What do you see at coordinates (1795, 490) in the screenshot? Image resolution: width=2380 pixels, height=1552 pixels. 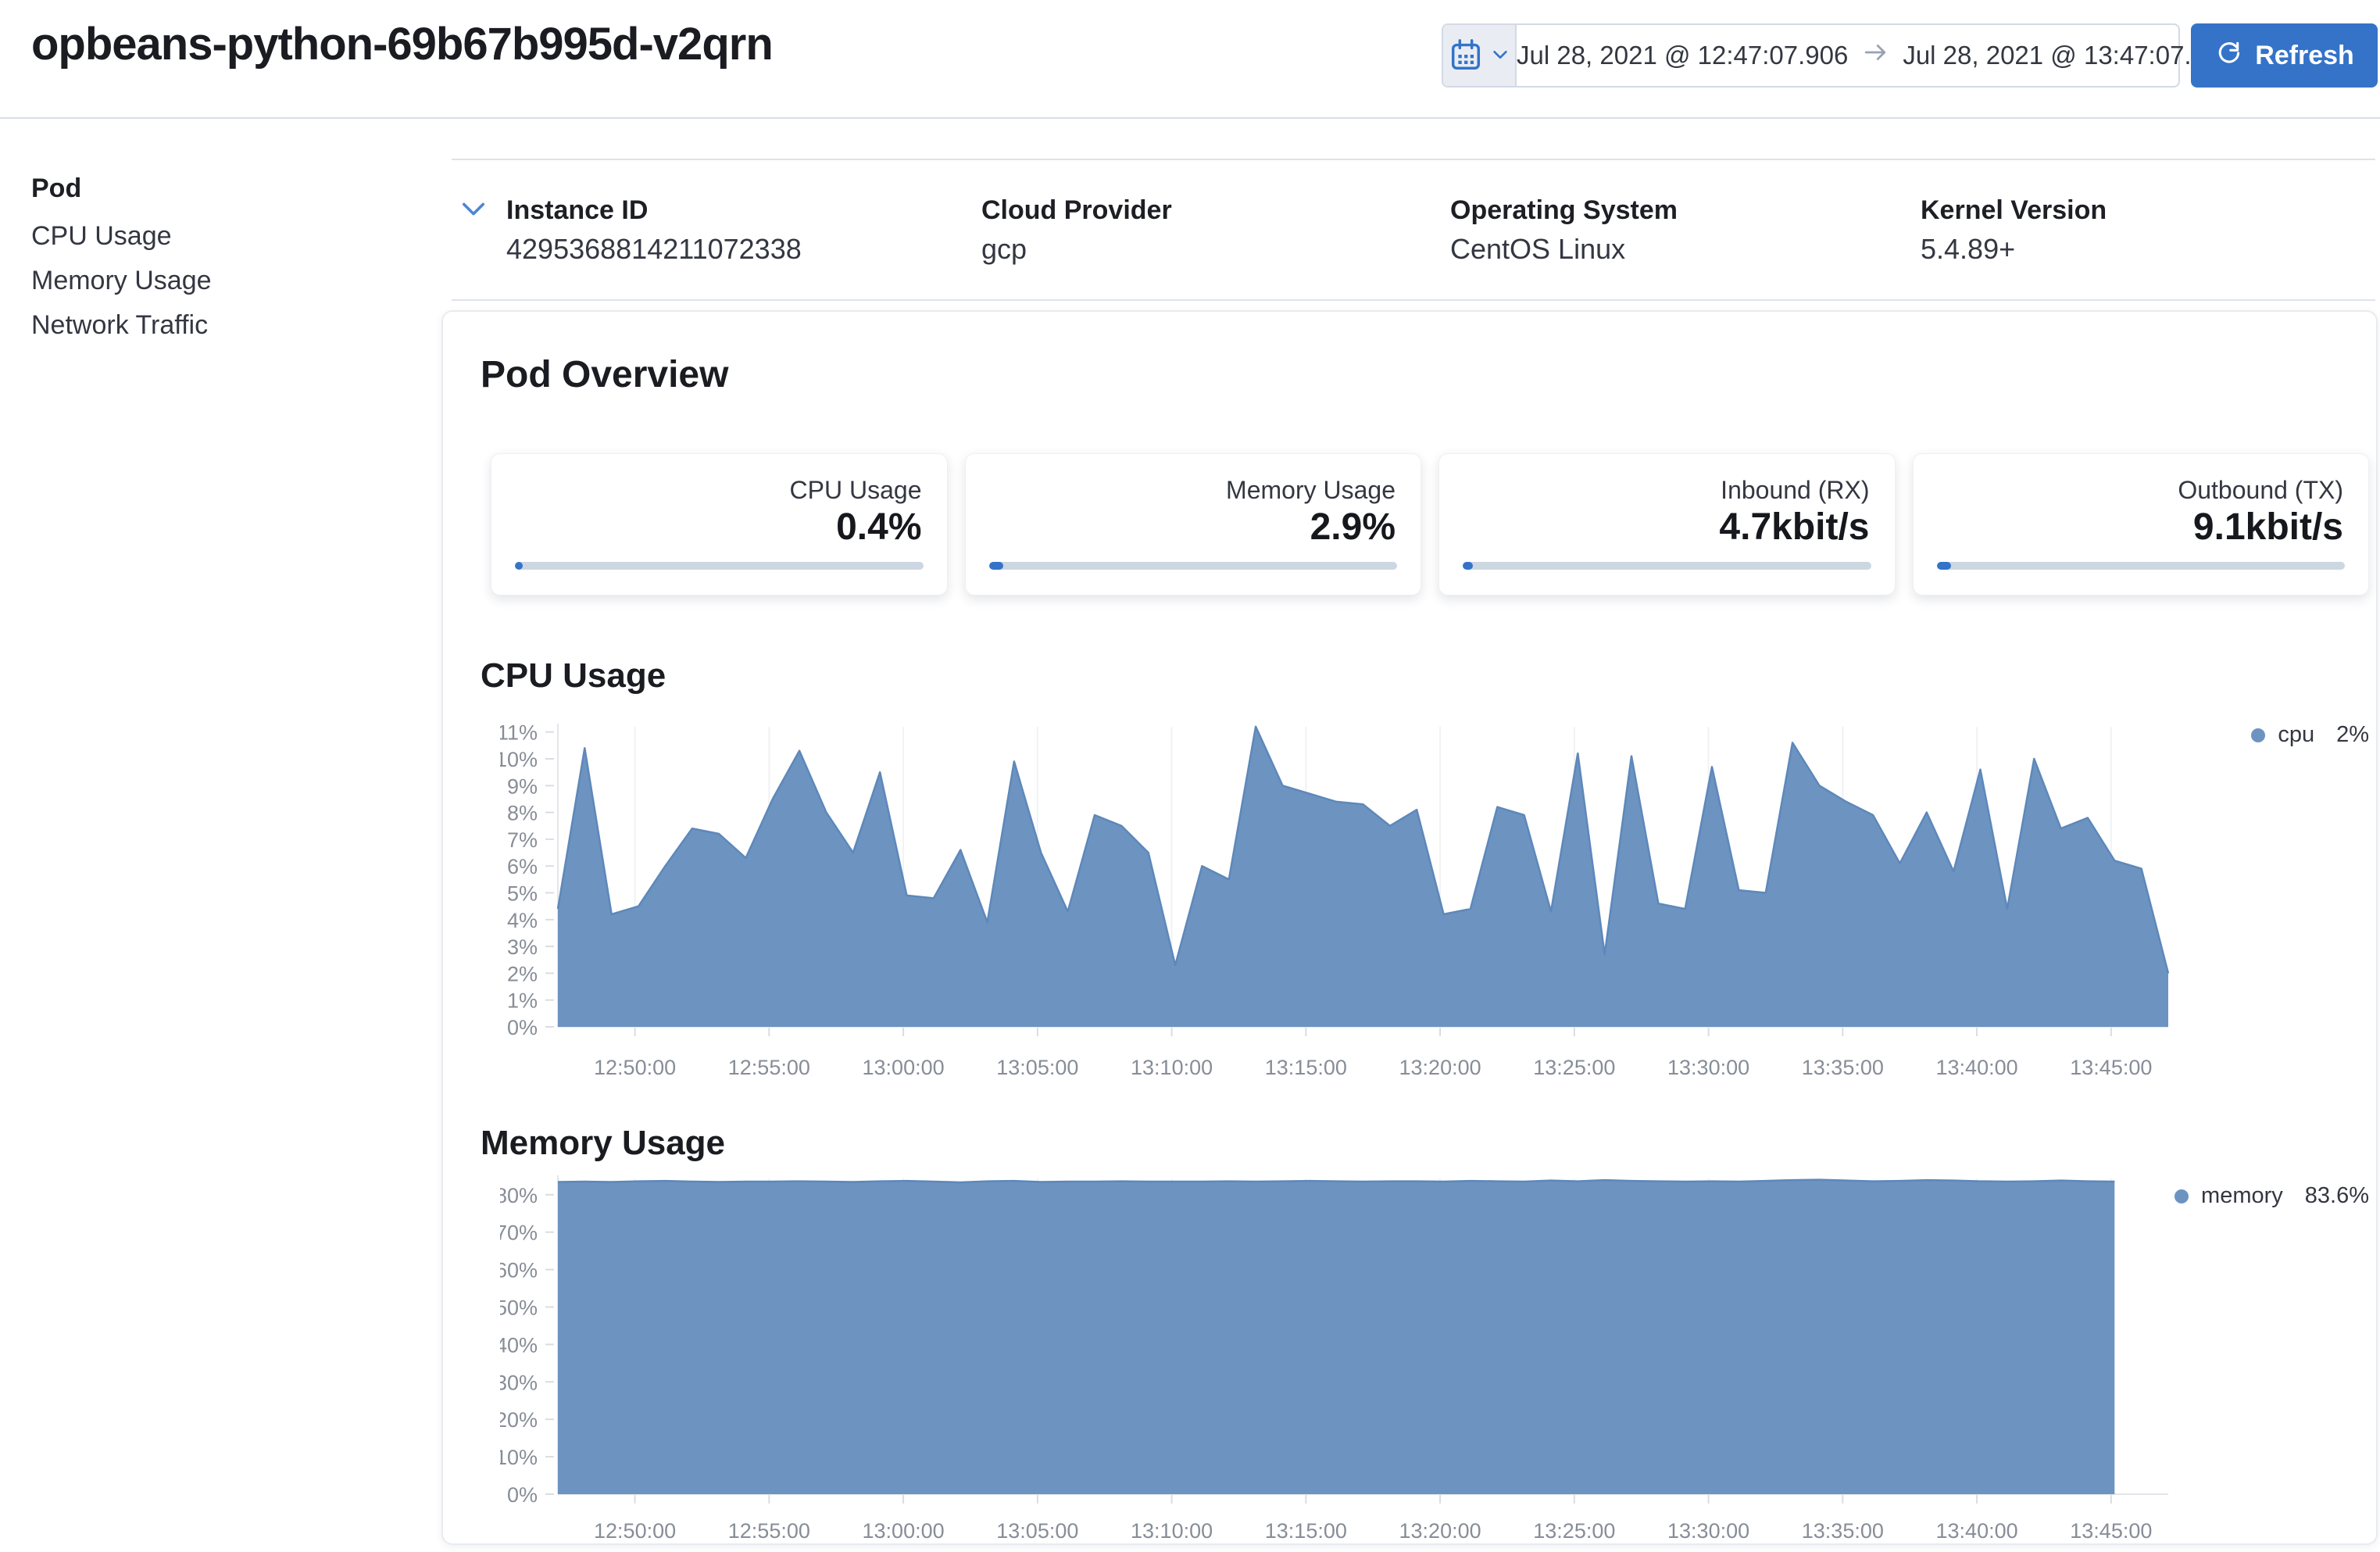 I see `metric-card-label: Inbound (RX)` at bounding box center [1795, 490].